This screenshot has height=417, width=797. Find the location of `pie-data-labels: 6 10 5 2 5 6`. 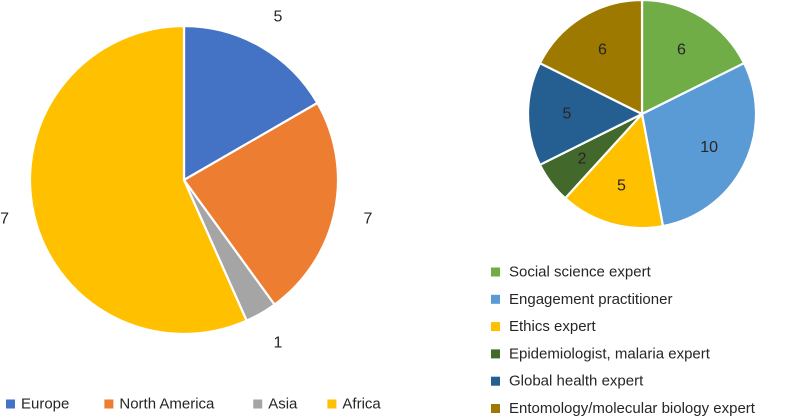

pie-data-labels: 6 10 5 2 5 6 is located at coordinates (641, 118).